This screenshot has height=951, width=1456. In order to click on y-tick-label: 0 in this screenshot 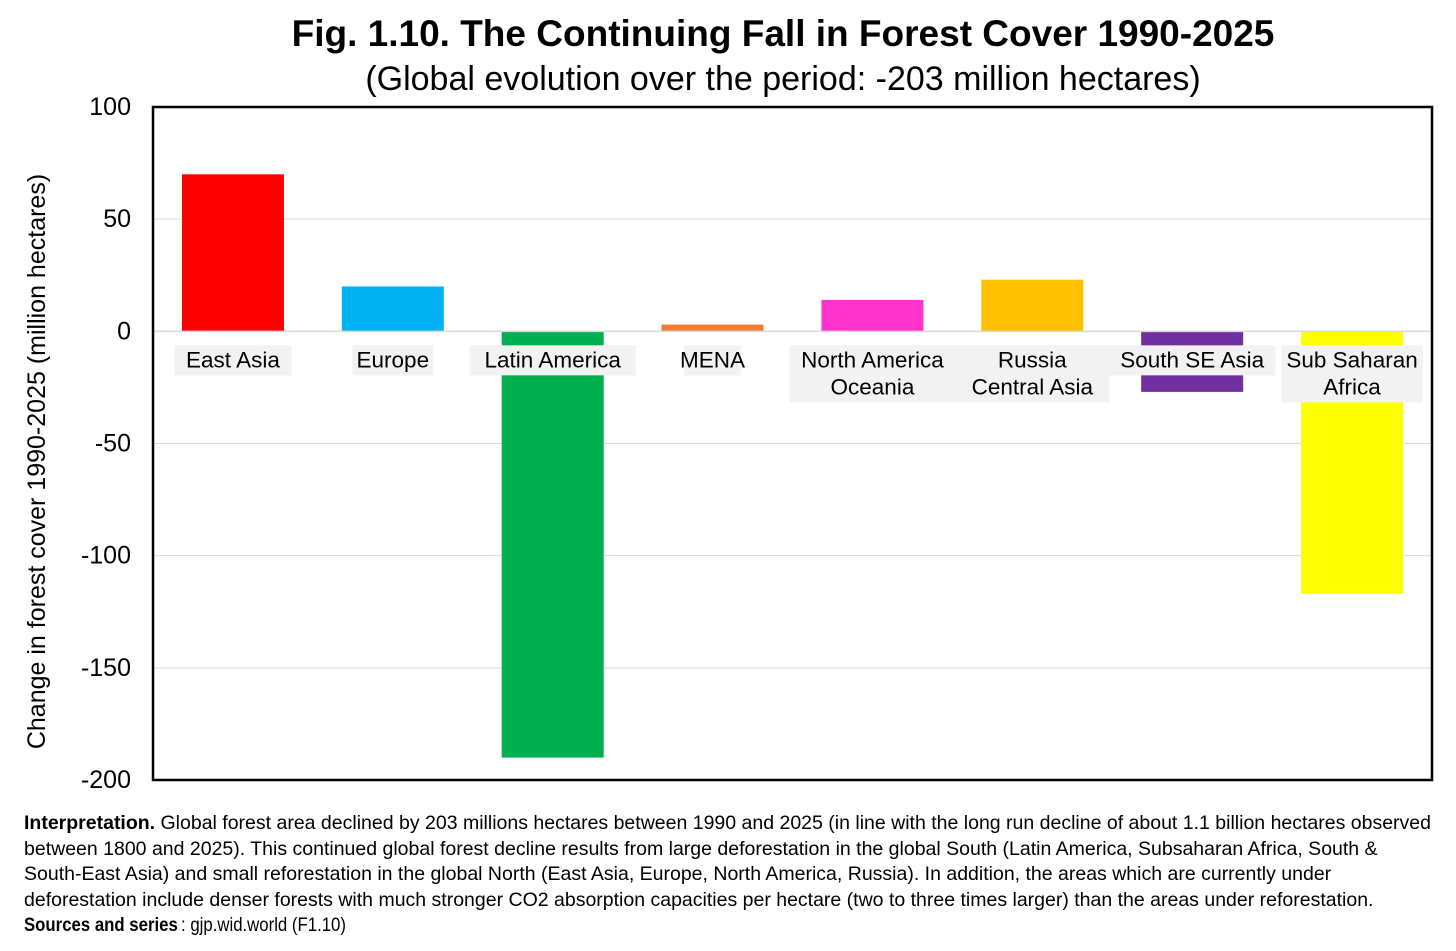, I will do `click(124, 331)`.